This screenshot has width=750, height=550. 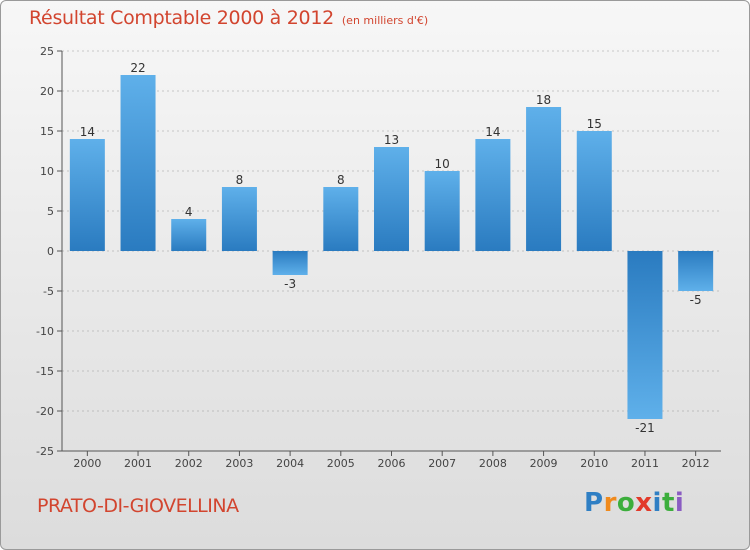 I want to click on logo-letter: o, so click(x=626, y=503).